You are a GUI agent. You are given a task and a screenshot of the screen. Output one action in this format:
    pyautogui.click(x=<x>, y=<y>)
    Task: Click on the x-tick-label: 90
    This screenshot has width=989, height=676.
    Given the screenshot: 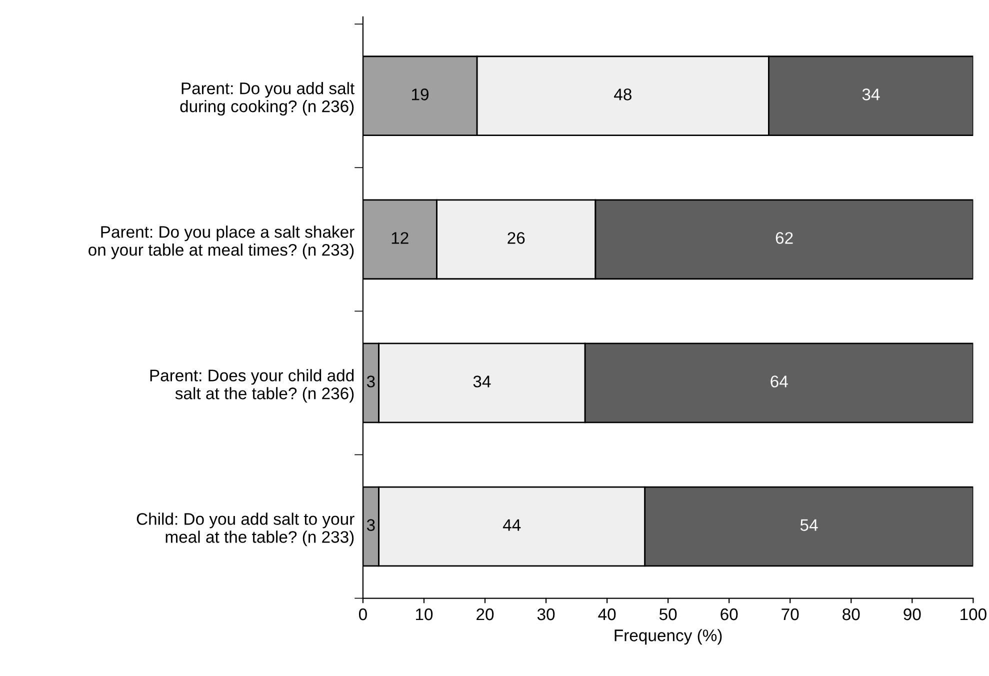 What is the action you would take?
    pyautogui.click(x=912, y=614)
    